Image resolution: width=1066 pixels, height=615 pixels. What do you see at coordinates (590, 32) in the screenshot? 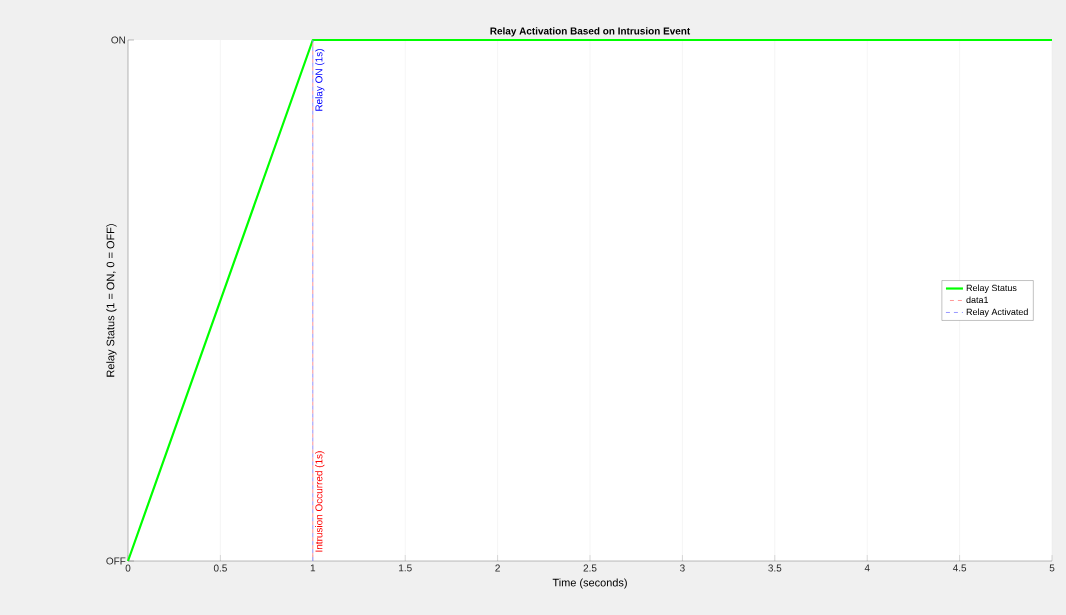
I see `chart-title: Relay Activation Based on Intrusion Event` at bounding box center [590, 32].